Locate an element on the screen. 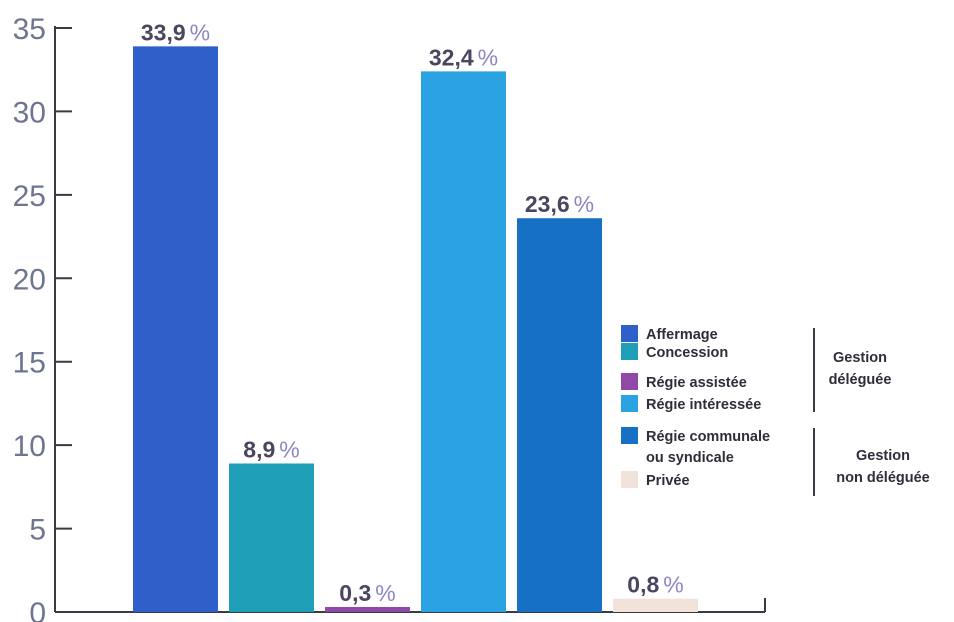  y-tick-label: 25 is located at coordinates (29, 196).